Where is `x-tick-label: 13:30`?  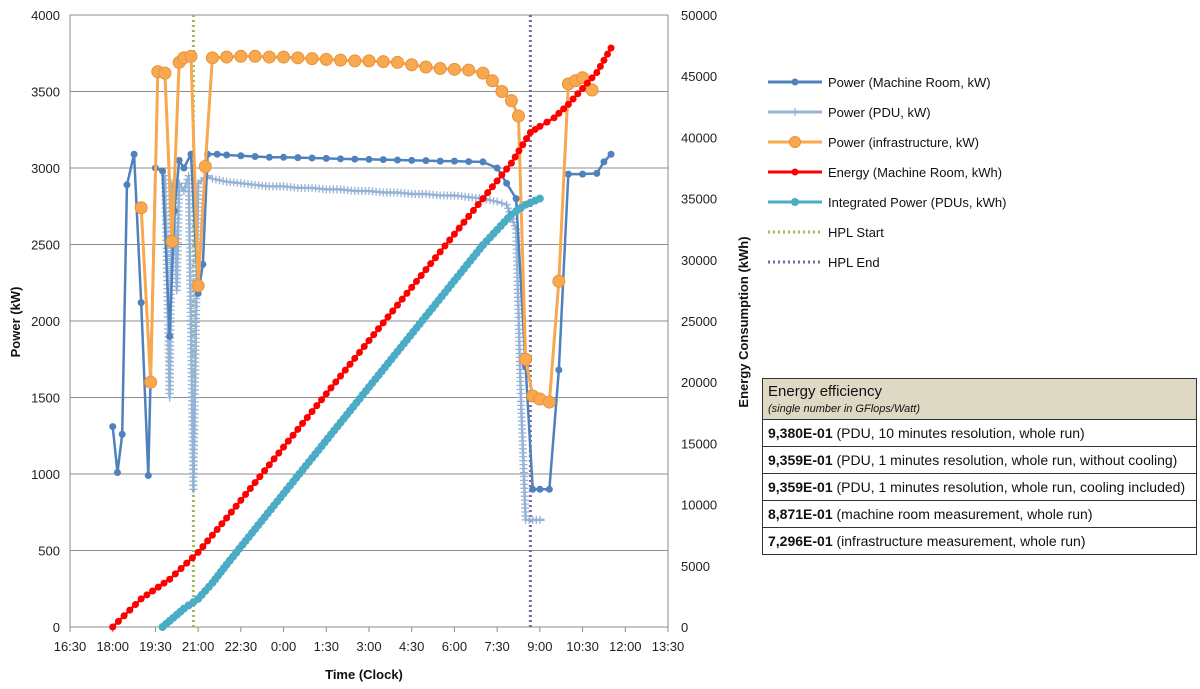
x-tick-label: 13:30 is located at coordinates (668, 646).